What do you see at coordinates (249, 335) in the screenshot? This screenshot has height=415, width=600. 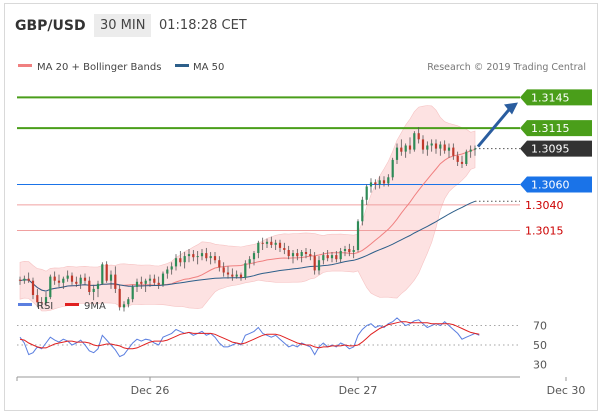 I see `ma9-line` at bounding box center [249, 335].